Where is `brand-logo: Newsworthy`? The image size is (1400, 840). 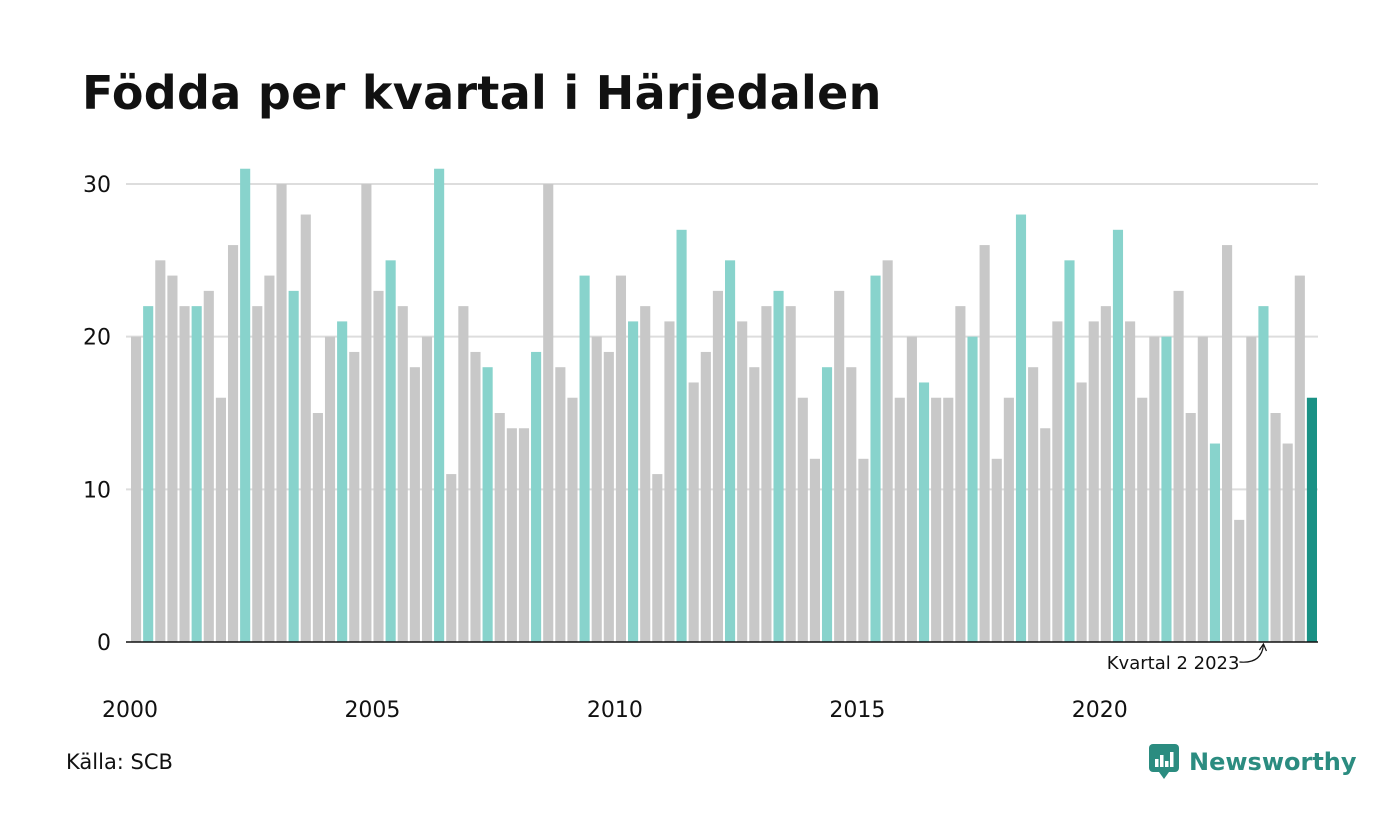
brand-logo: Newsworthy is located at coordinates (1253, 762).